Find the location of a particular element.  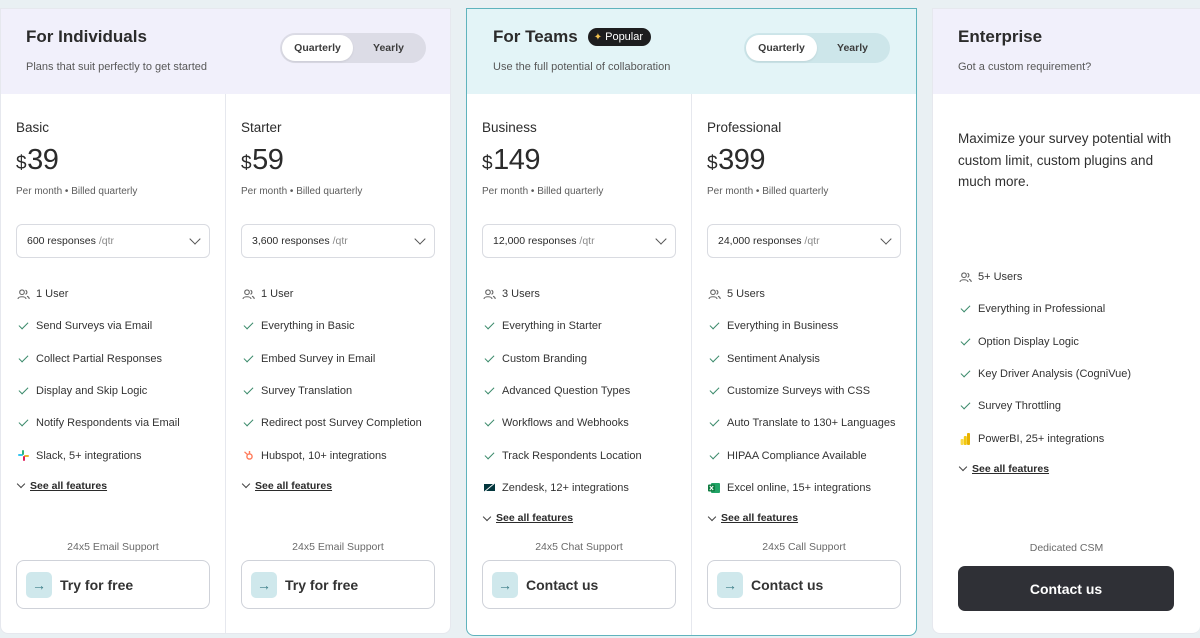

responses-value: 3,600 responses /qtr is located at coordinates (300, 241).